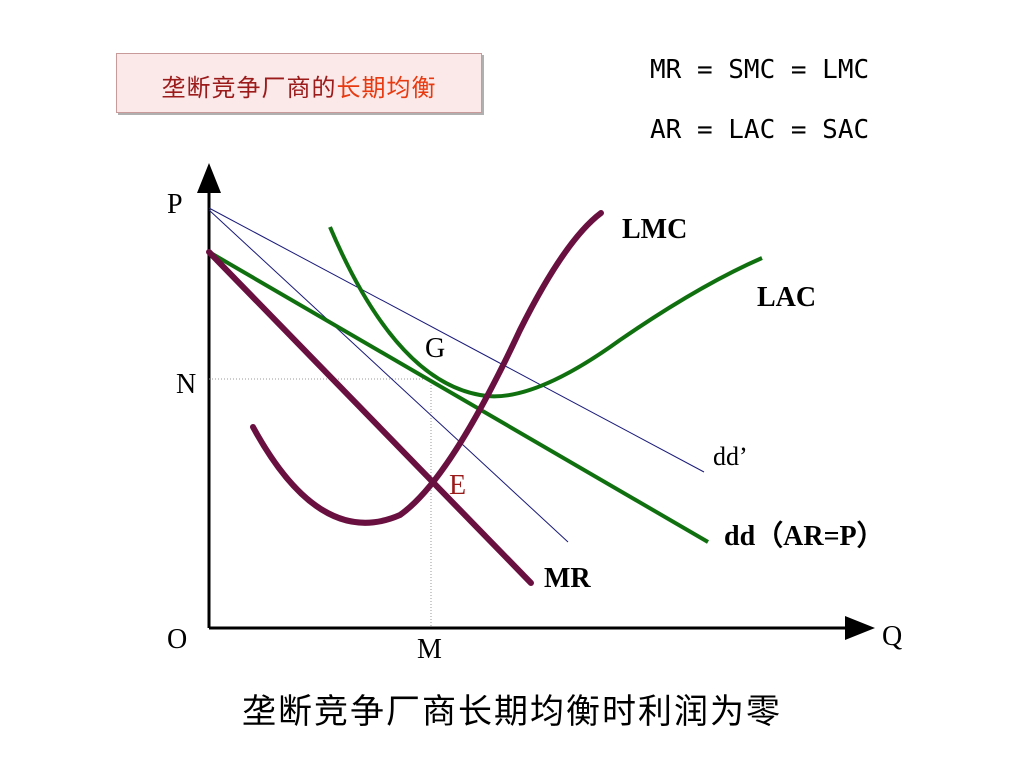 This screenshot has height=768, width=1024. I want to click on g-point-label: G, so click(435, 348).